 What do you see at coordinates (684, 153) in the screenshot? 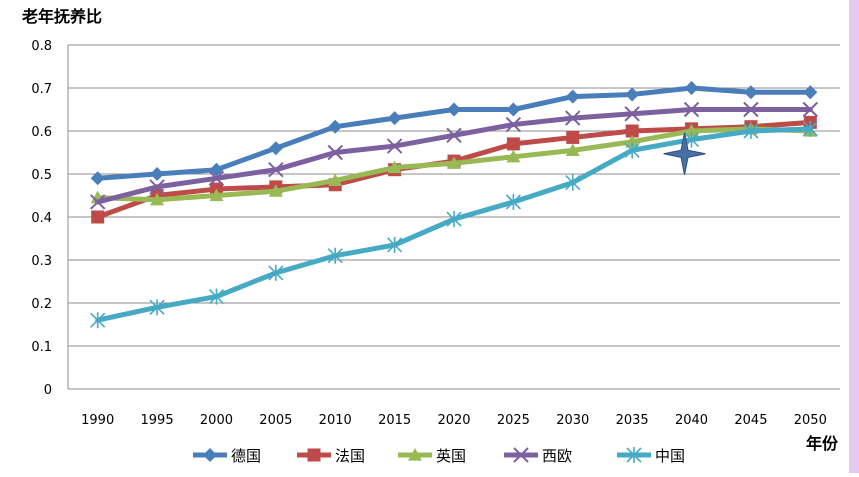
I see `star-annotation-icon` at bounding box center [684, 153].